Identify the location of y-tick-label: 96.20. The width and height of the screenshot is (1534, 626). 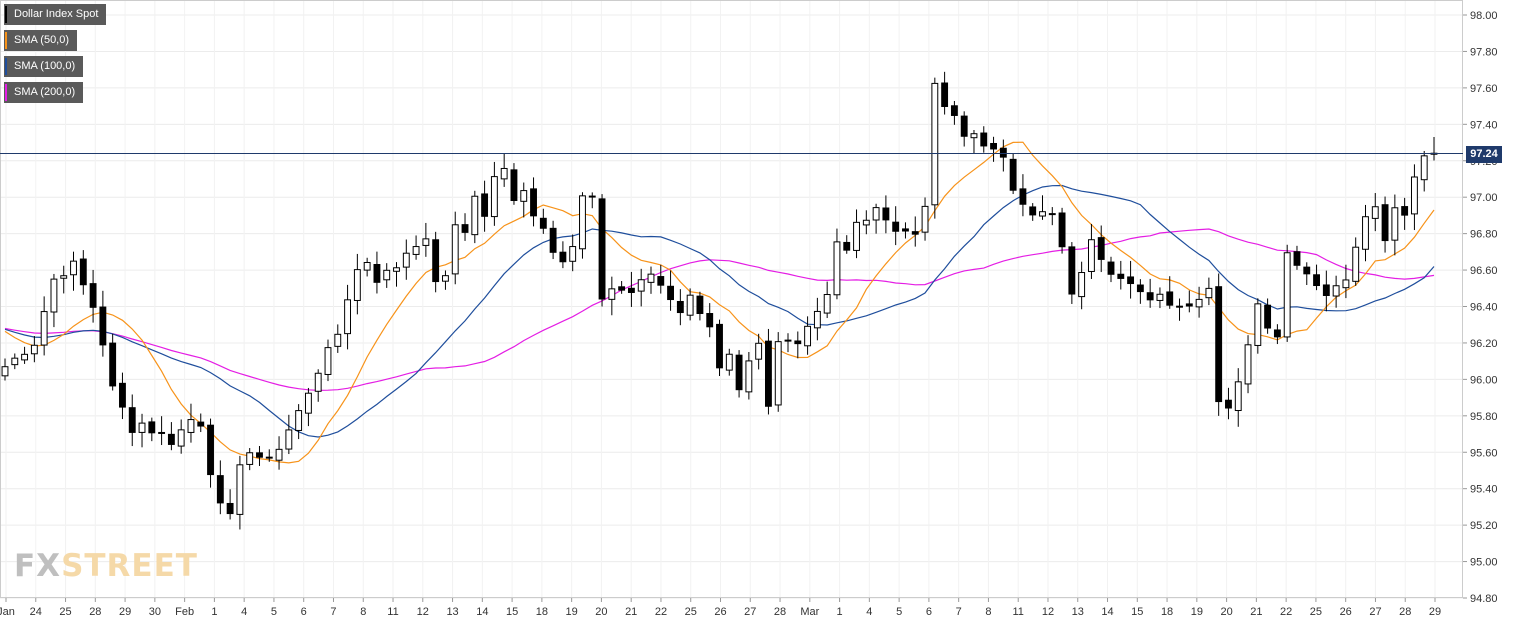
(1484, 344).